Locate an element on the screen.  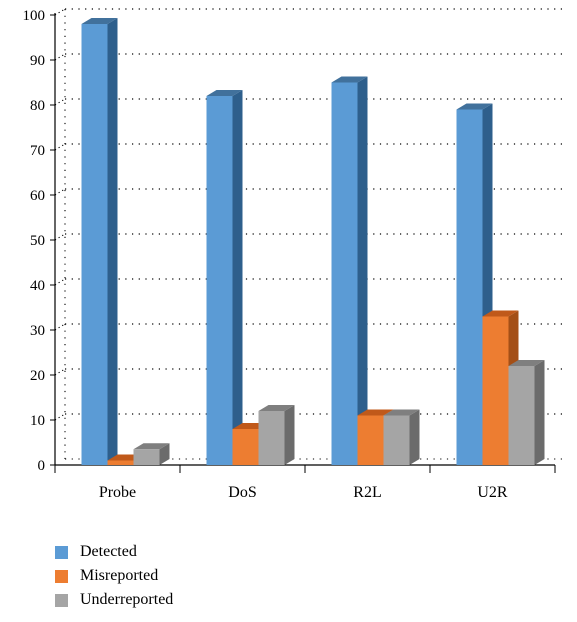
bar-underreported-dos is located at coordinates (276, 435).